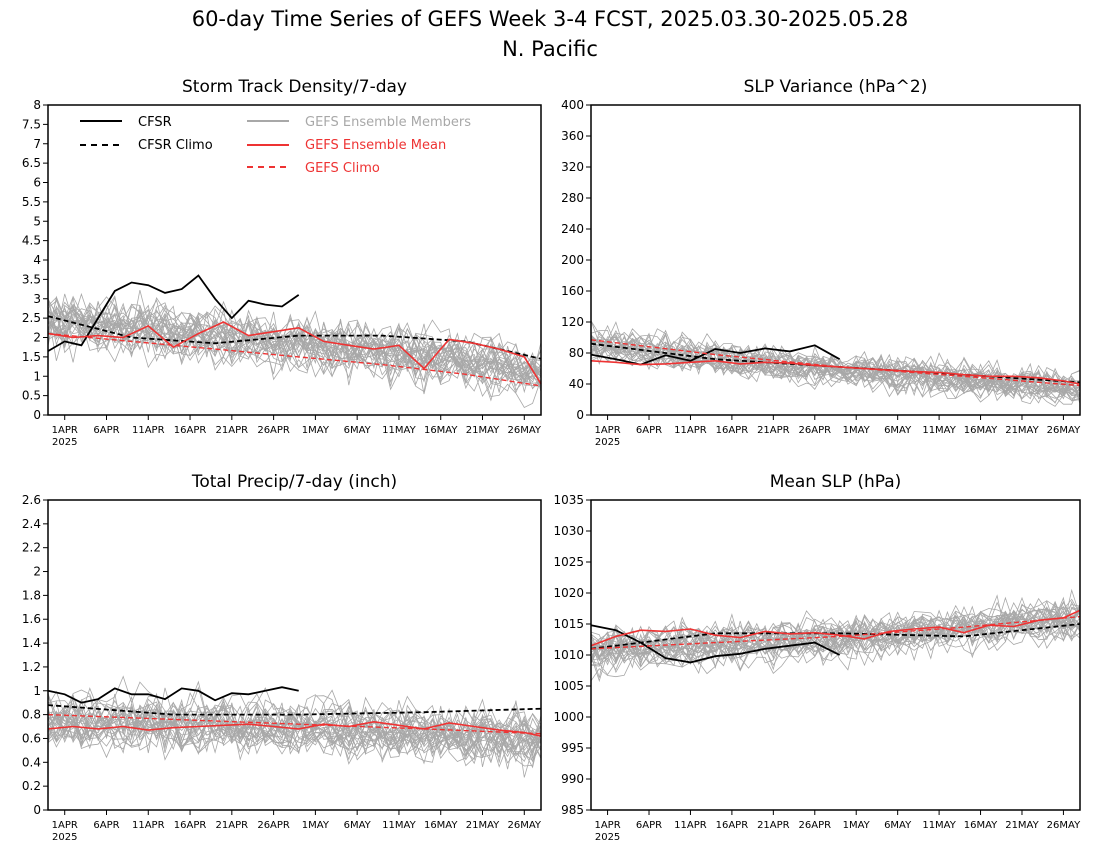  Describe the element at coordinates (31, 279) in the screenshot. I see `y-tick-label: 3.5` at that location.